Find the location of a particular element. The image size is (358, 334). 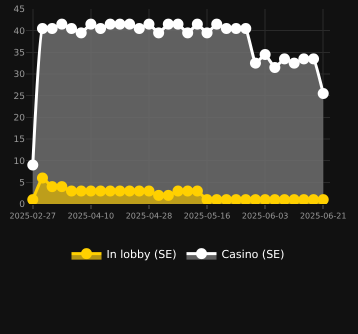

y-tick-label: 0 is located at coordinates (22, 205).